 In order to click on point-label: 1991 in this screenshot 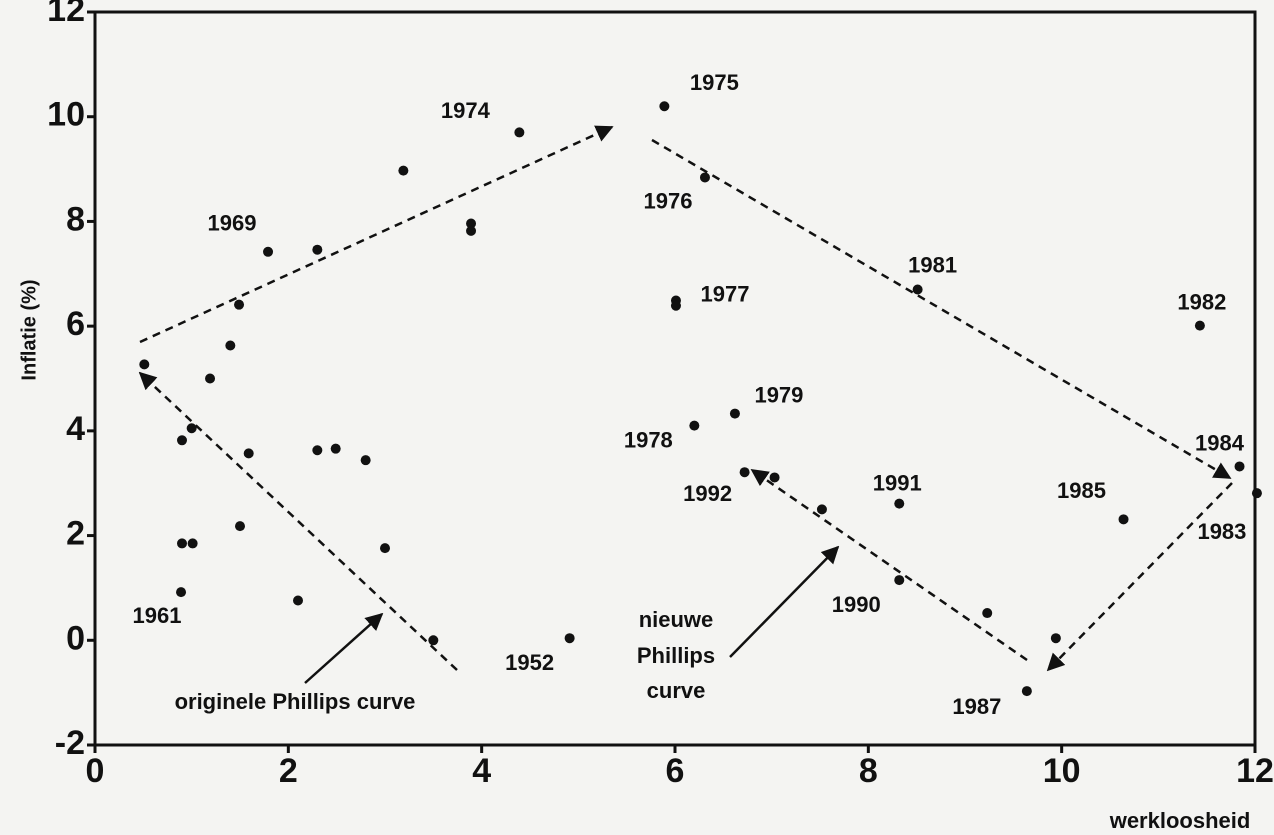, I will do `click(897, 482)`.